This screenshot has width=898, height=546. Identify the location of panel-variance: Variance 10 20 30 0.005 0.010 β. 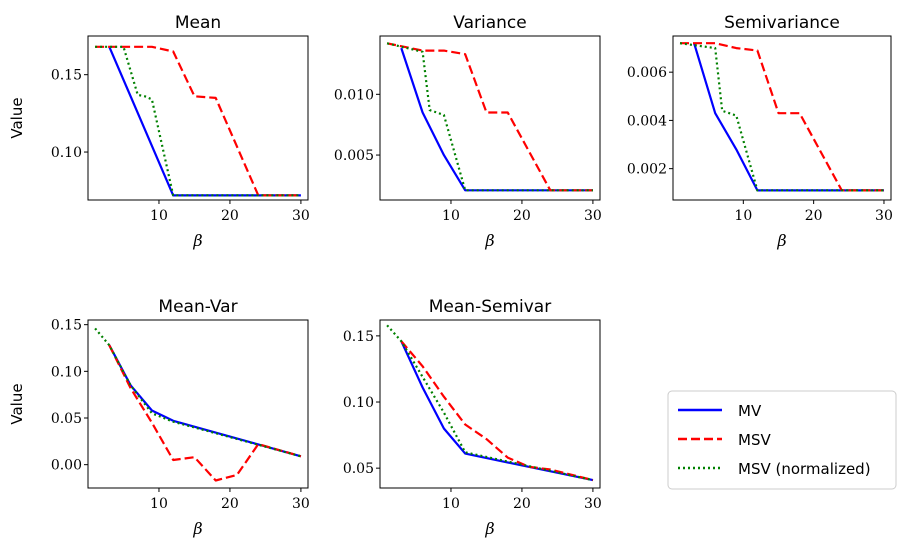
(468, 131).